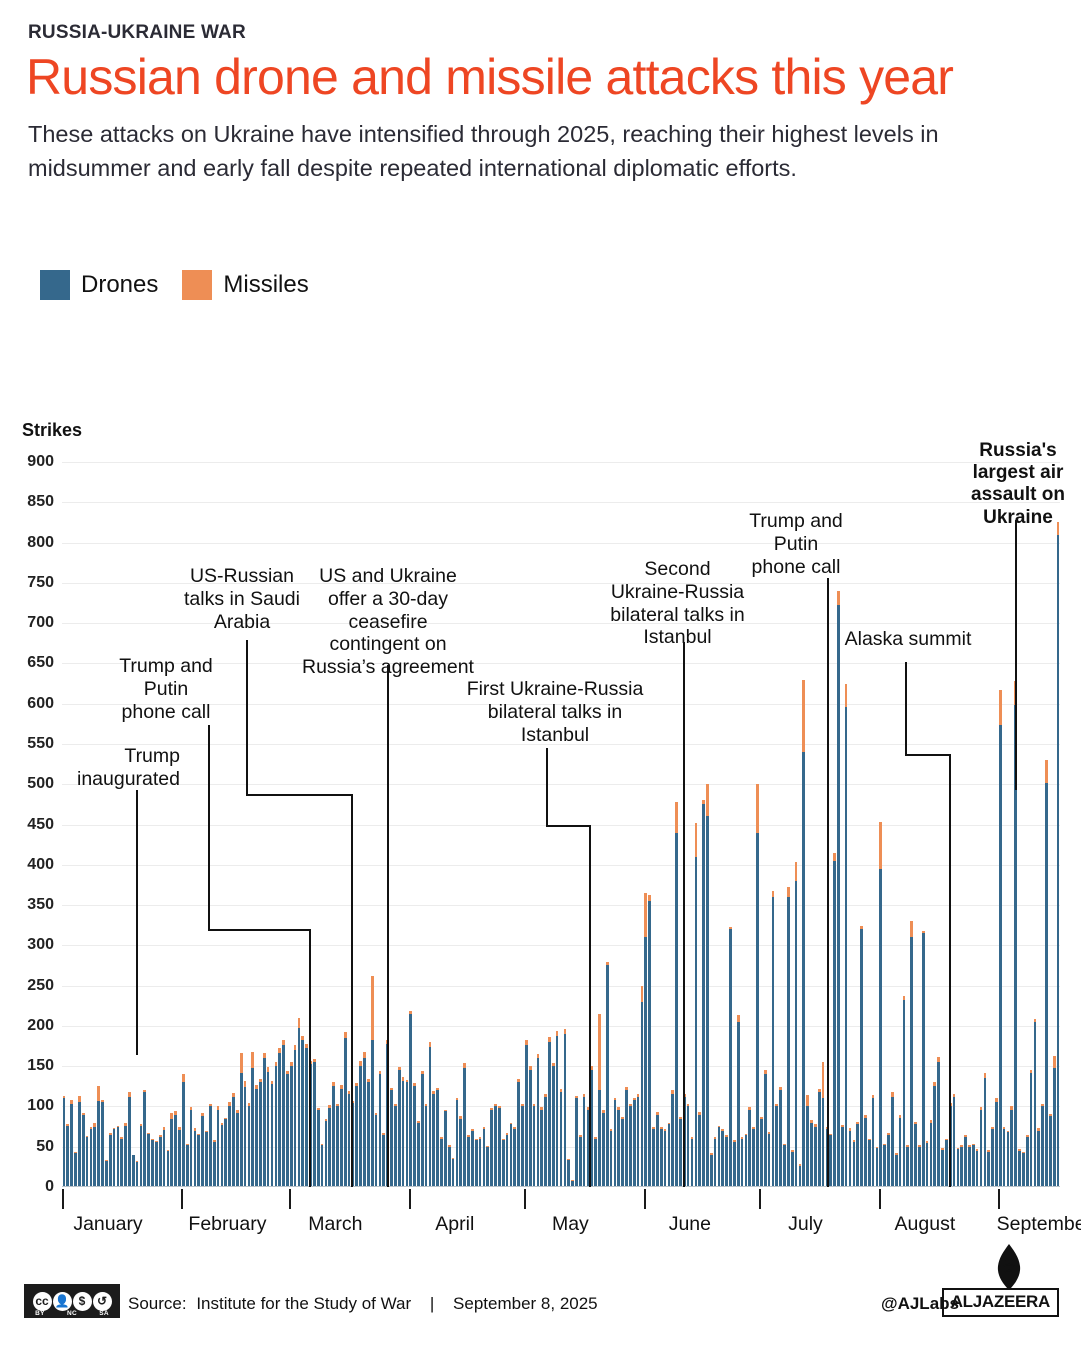 The width and height of the screenshot is (1081, 1350). What do you see at coordinates (561, 503) in the screenshot?
I see `gridline` at bounding box center [561, 503].